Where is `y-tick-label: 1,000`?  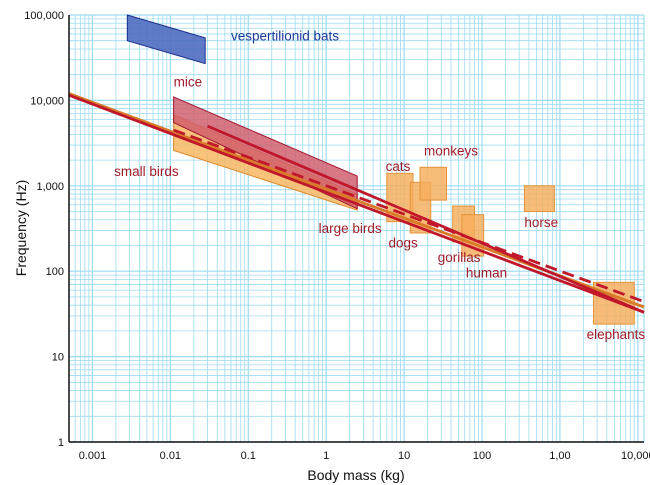
y-tick-label: 1,000 is located at coordinates (50, 187).